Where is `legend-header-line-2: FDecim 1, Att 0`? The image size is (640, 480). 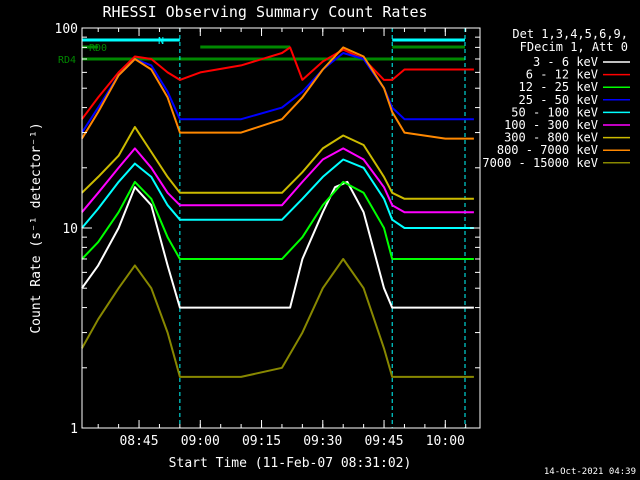
legend-header-line-2: FDecim 1, Att 0 is located at coordinates (574, 47).